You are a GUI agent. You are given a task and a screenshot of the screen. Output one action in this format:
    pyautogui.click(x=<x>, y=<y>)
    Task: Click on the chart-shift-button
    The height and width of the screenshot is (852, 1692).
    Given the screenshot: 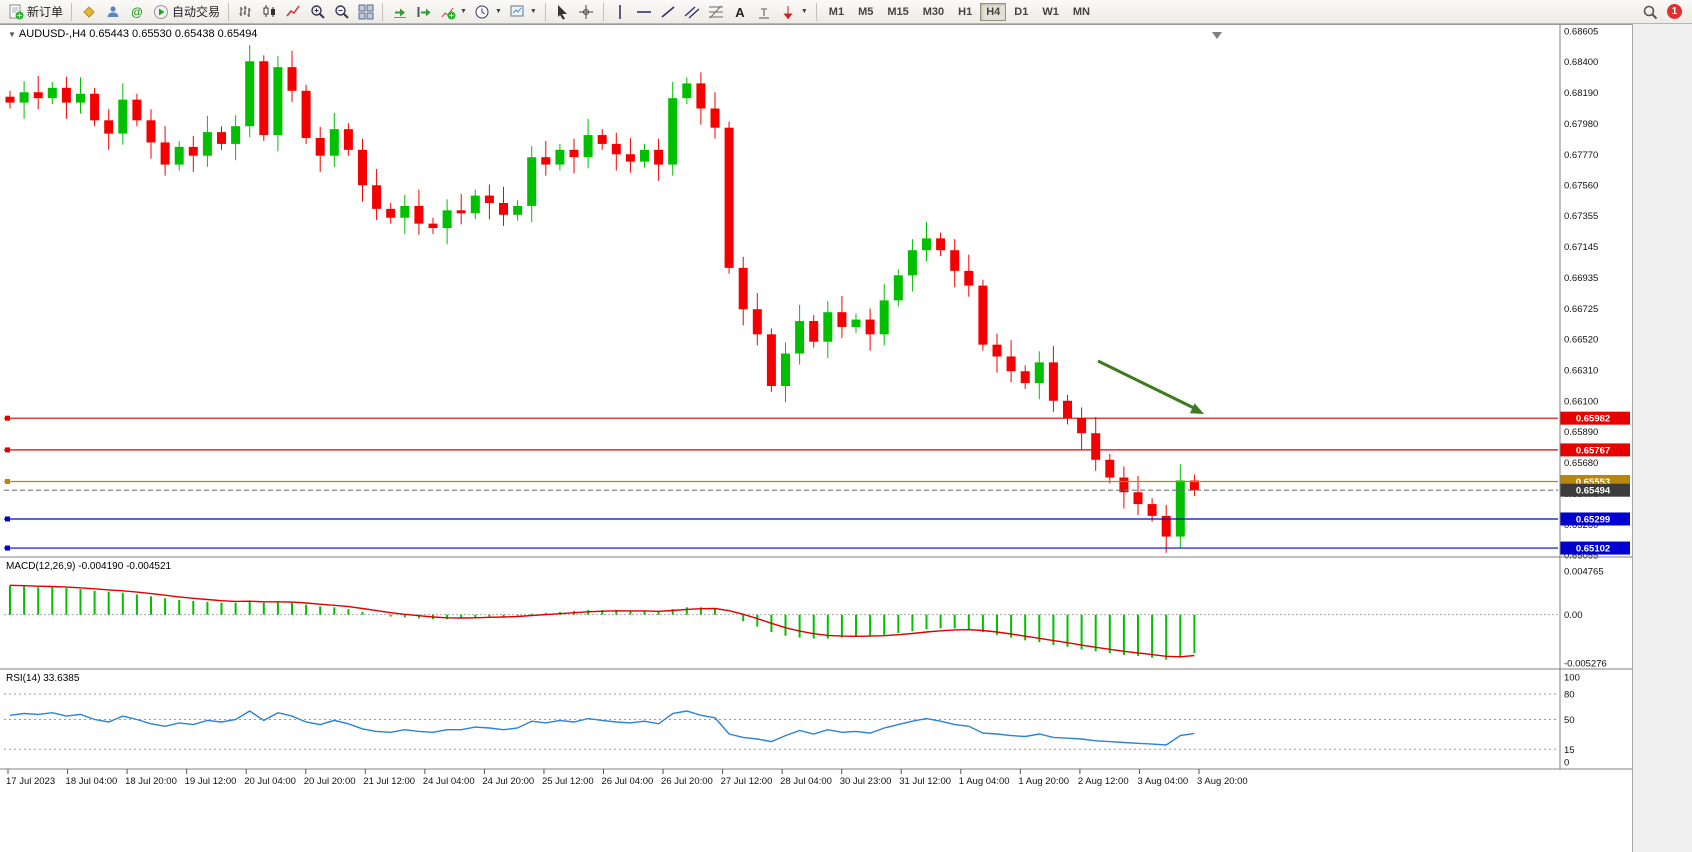 What is the action you would take?
    pyautogui.click(x=423, y=12)
    